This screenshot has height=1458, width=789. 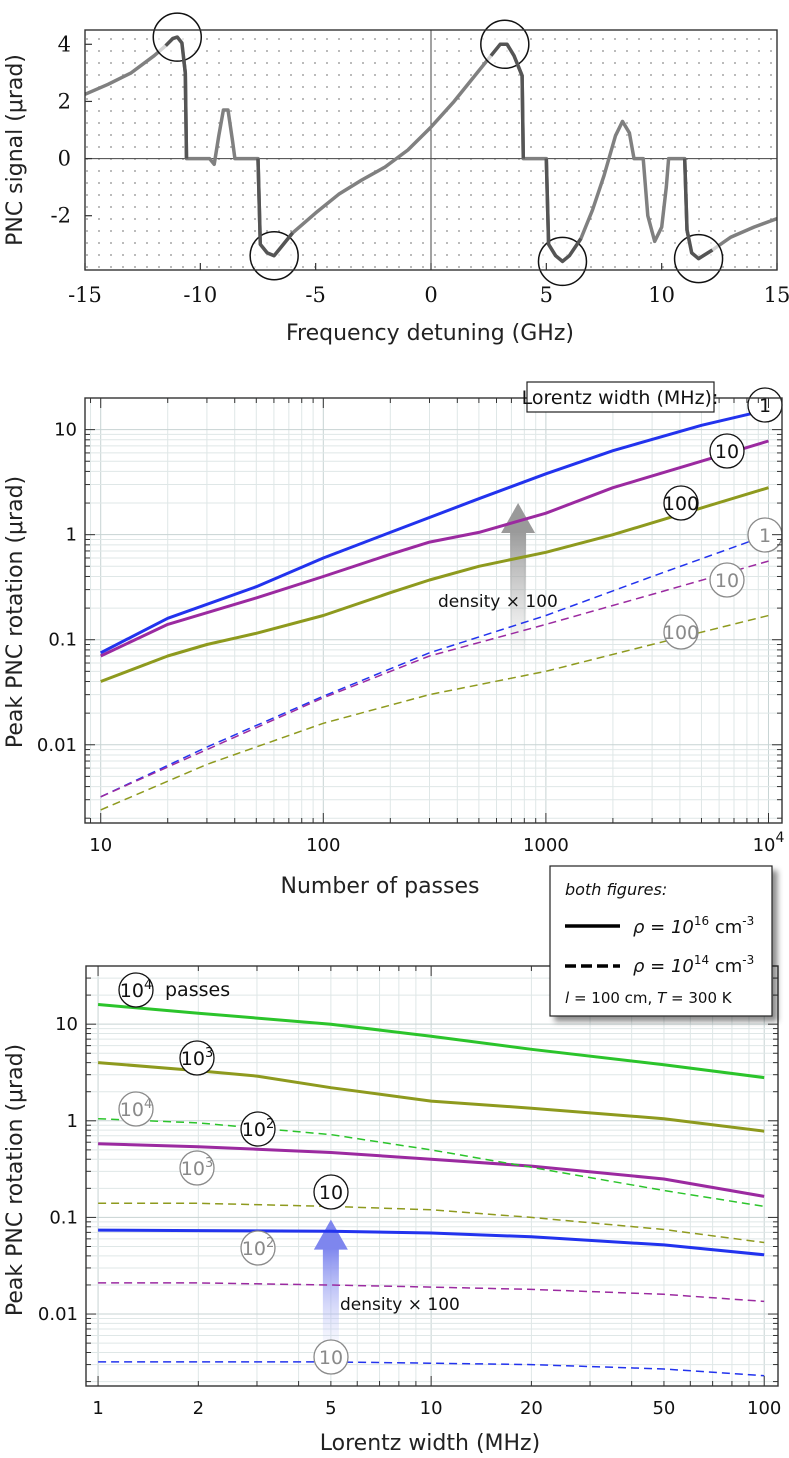 I want to click on legend-box, so click(x=661, y=941).